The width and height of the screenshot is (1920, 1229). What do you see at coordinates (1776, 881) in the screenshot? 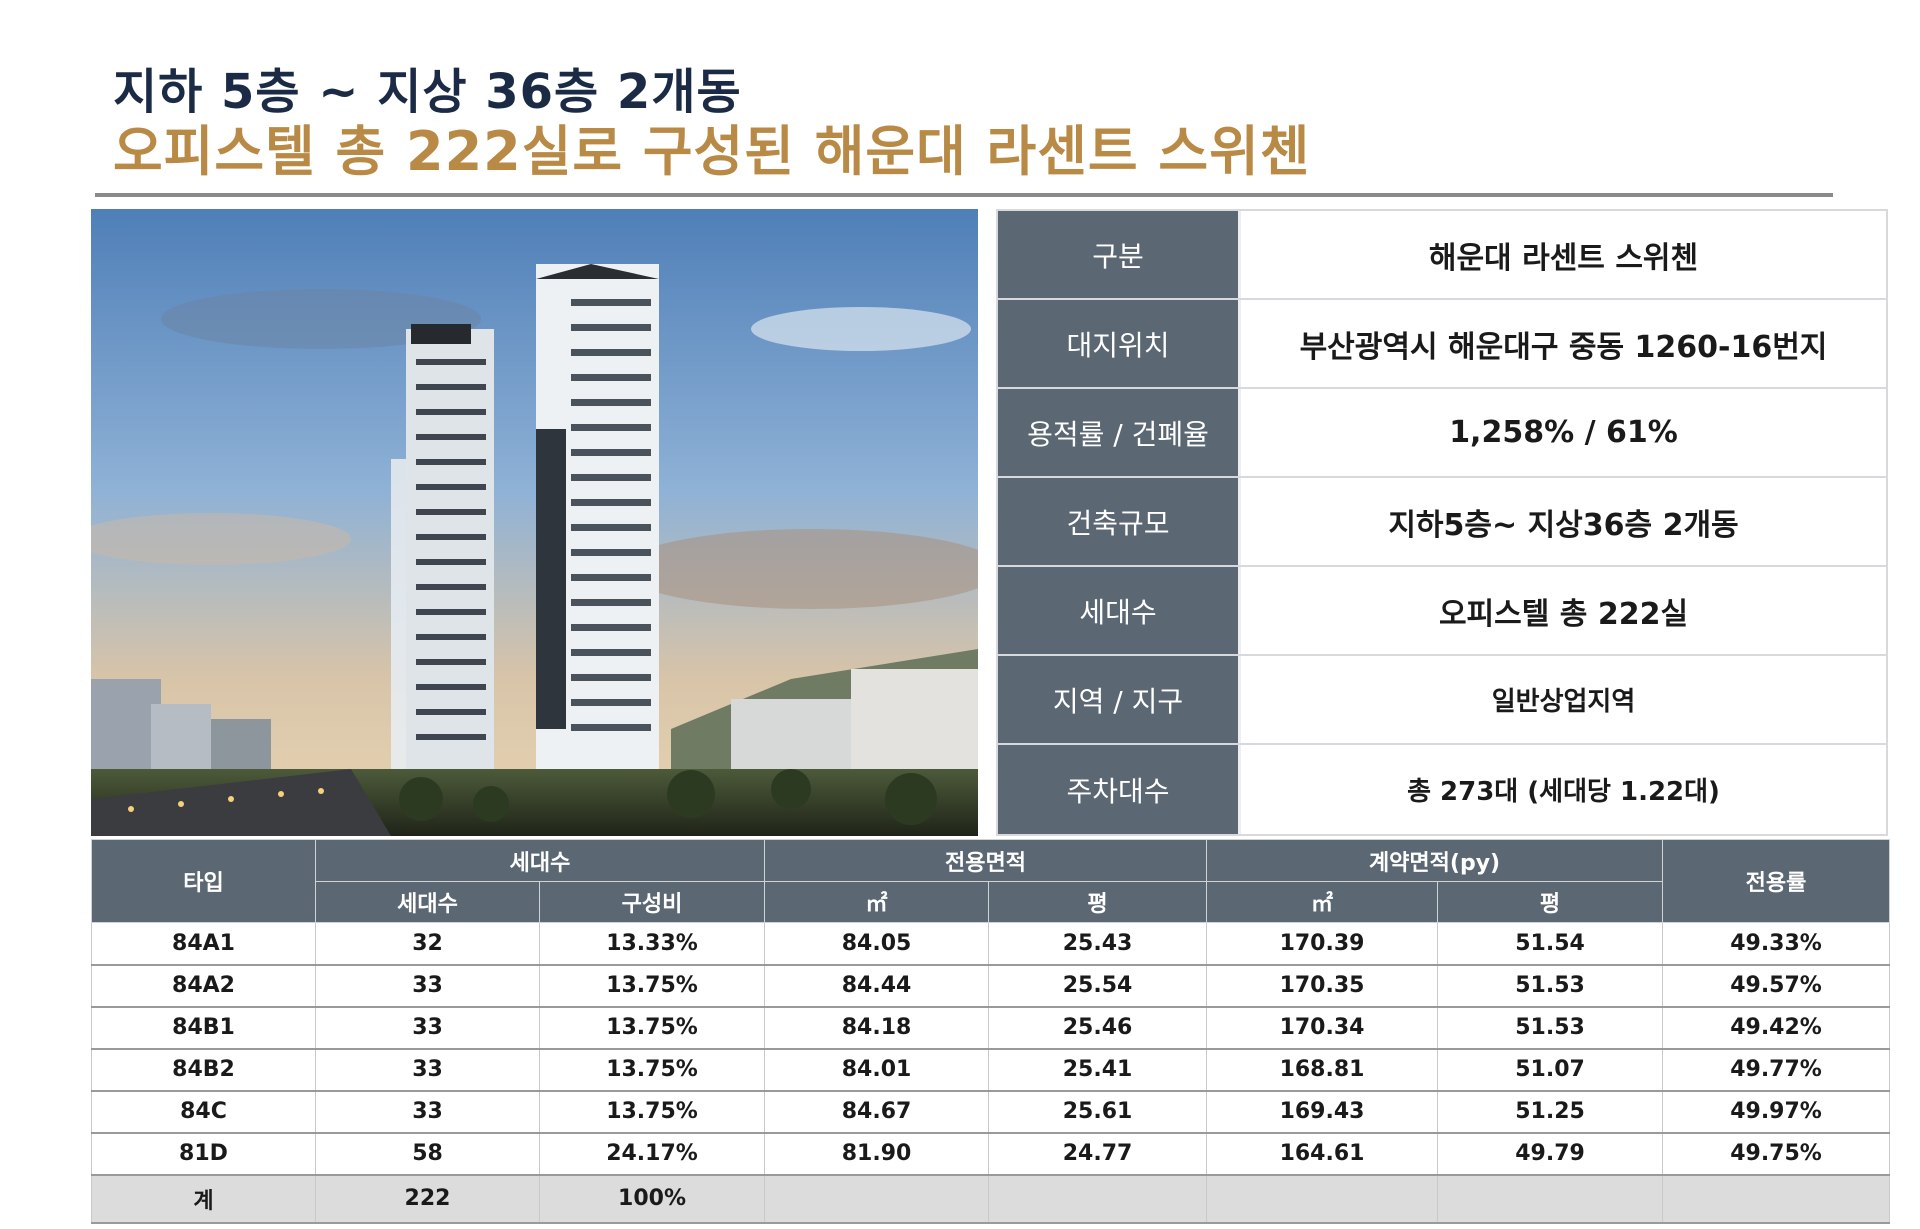
I see `header-efficiency: 전용률` at bounding box center [1776, 881].